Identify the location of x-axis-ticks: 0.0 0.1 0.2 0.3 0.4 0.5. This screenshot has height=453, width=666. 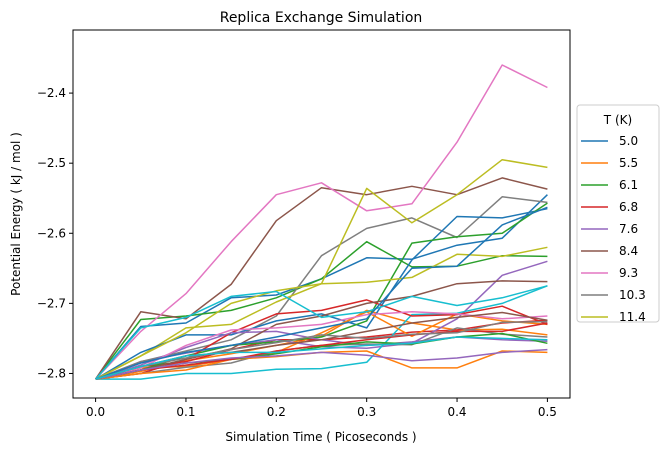
(321, 408).